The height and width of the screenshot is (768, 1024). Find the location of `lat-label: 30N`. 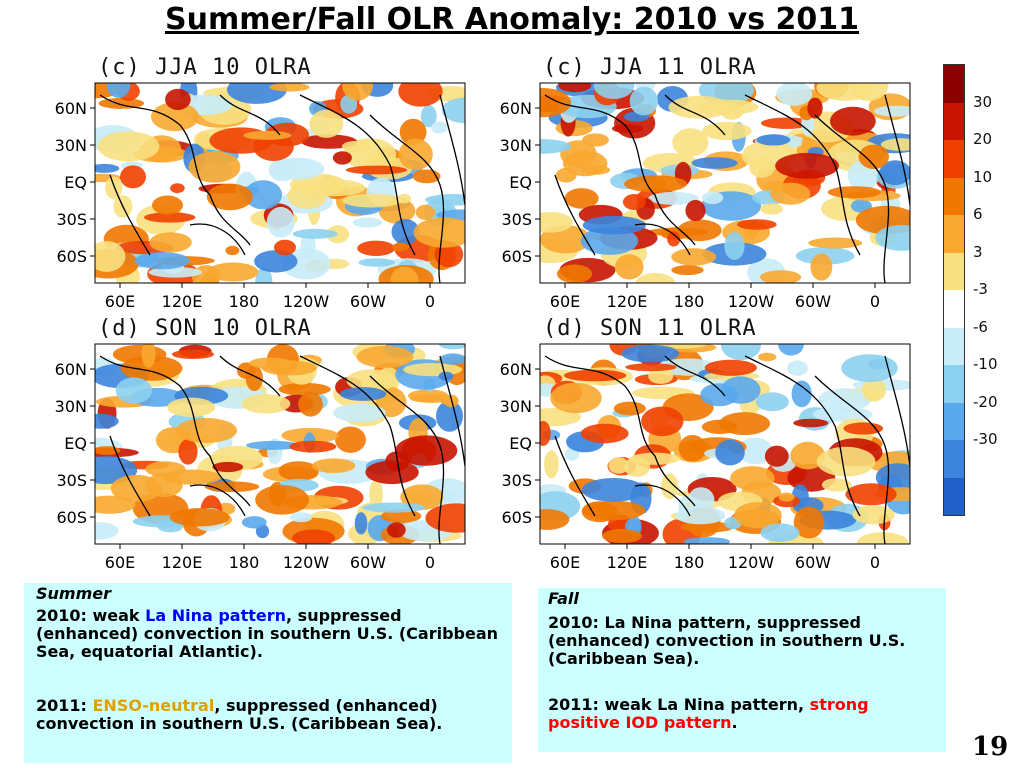

lat-label: 30N is located at coordinates (516, 406).